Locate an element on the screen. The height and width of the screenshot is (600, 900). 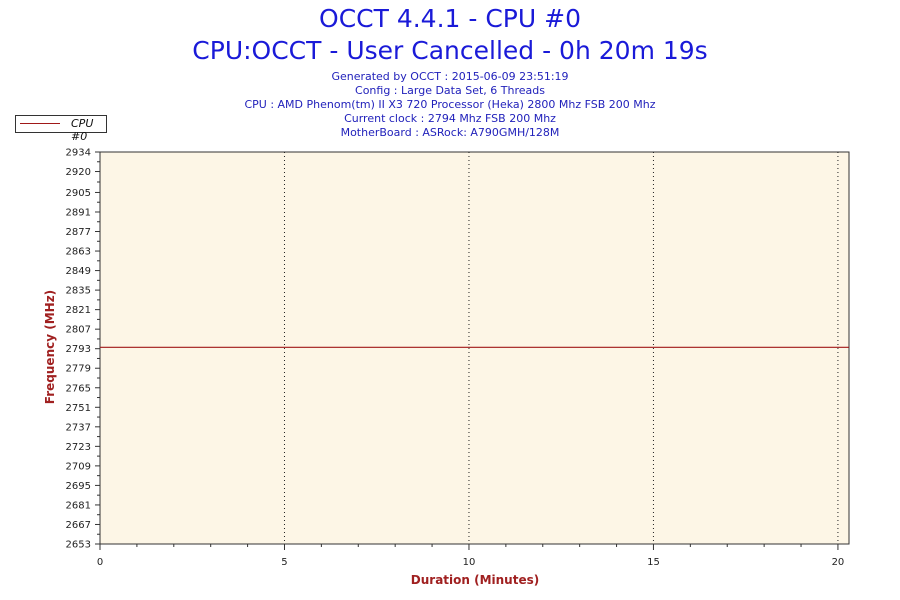
x-tick-label: 20 is located at coordinates (838, 562).